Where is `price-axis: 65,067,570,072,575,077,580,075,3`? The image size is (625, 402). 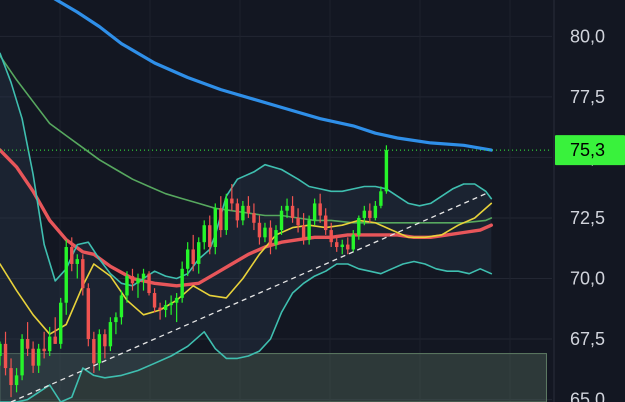 price-axis: 65,067,570,072,575,077,580,075,3 is located at coordinates (589, 201).